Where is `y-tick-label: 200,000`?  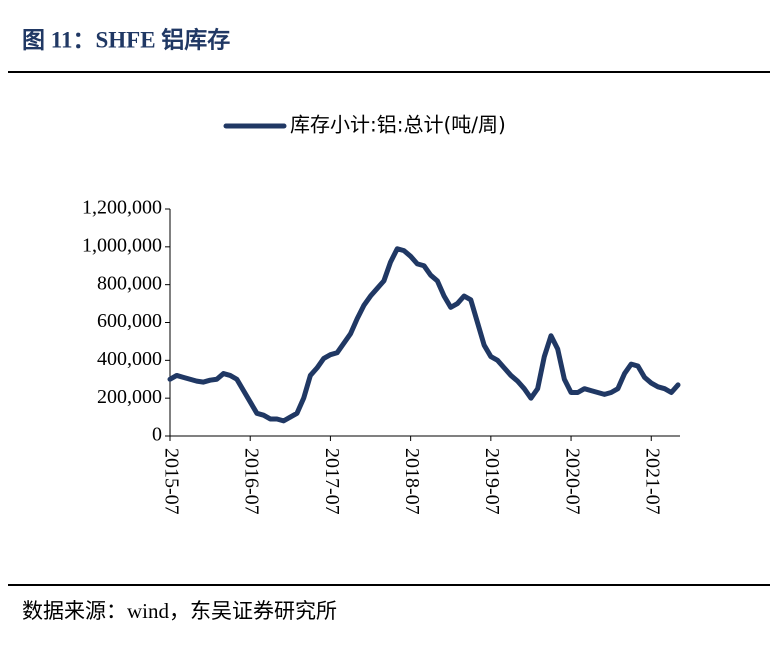 y-tick-label: 200,000 is located at coordinates (129, 397).